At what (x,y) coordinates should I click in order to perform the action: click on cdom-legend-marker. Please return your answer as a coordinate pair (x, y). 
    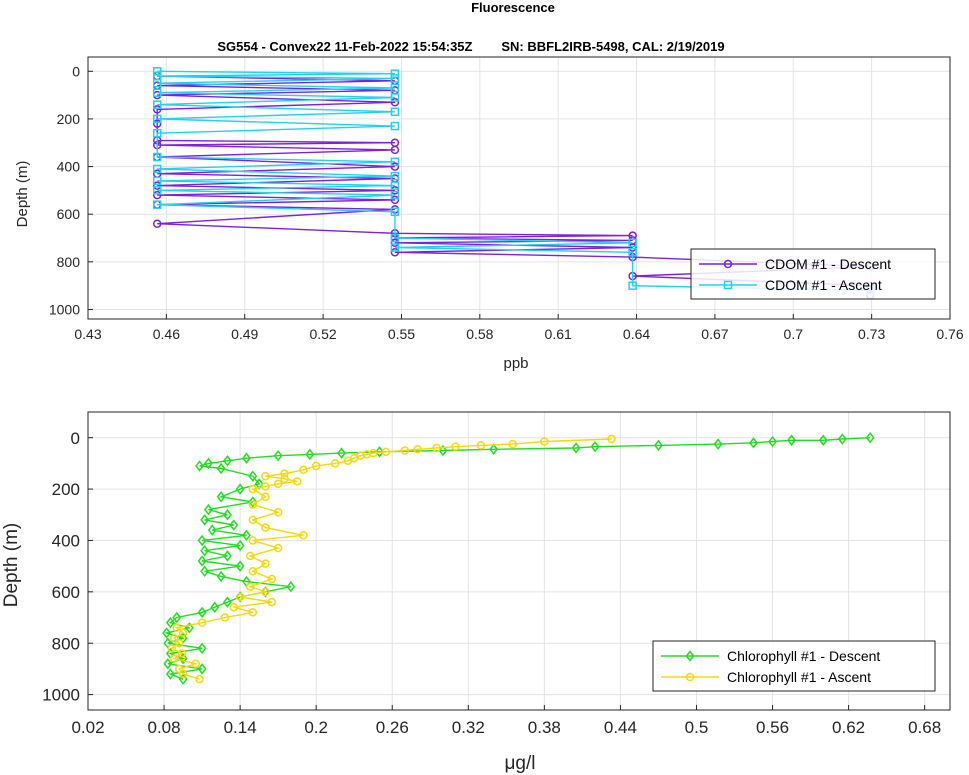
    Looking at the image, I should click on (728, 264).